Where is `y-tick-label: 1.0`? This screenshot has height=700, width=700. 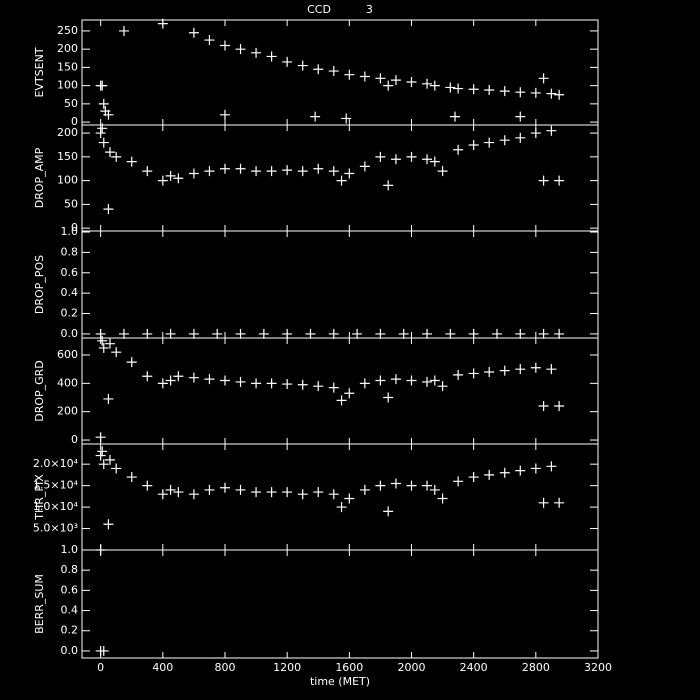
y-tick-label: 1.0 is located at coordinates (70, 549).